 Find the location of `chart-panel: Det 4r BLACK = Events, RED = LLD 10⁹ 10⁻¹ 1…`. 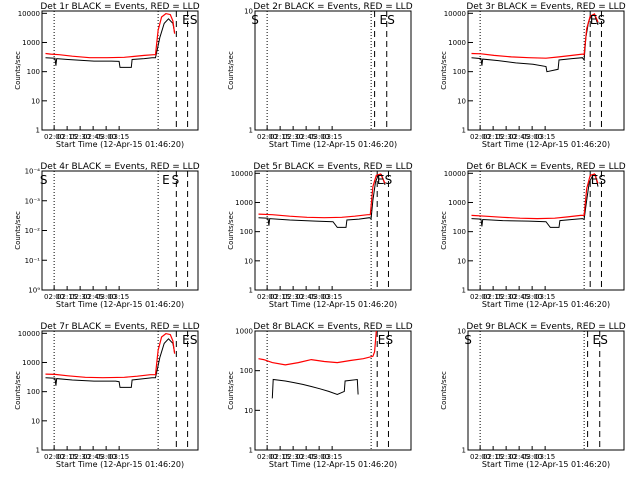

chart-panel: Det 4r BLACK = Events, RED = LLD 10⁹ 10⁻¹ 1… is located at coordinates (107, 235).